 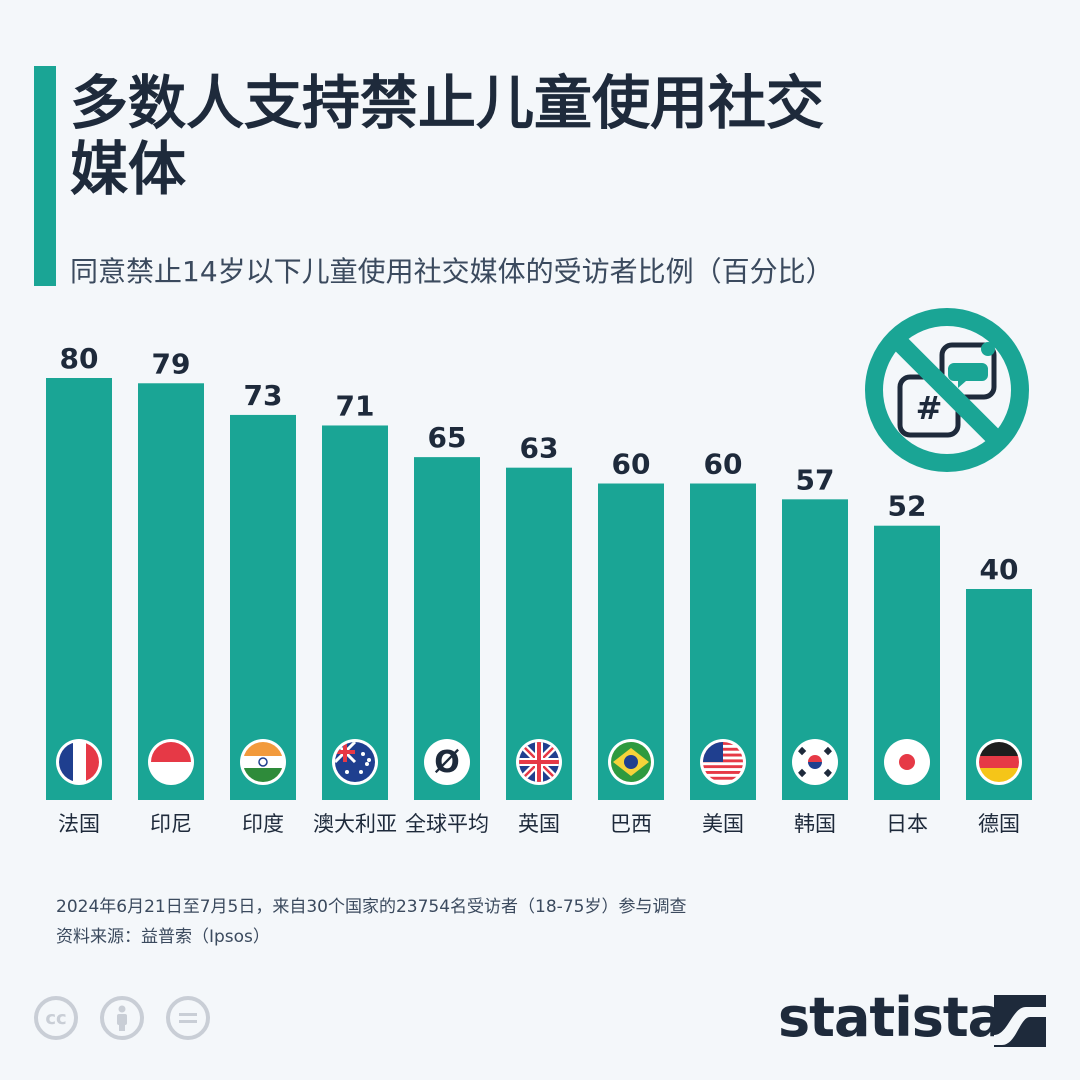 What do you see at coordinates (263, 824) in the screenshot?
I see `category-label-india: 印度` at bounding box center [263, 824].